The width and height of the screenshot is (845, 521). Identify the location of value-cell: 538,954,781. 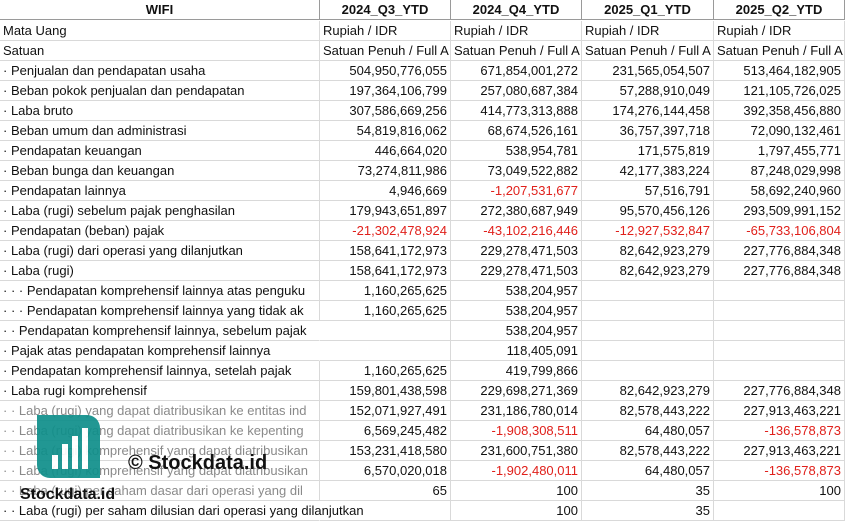
(516, 151).